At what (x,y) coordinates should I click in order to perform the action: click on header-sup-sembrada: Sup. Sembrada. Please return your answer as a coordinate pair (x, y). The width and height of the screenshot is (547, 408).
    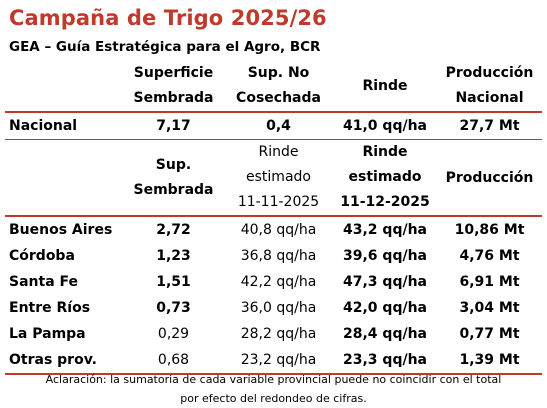
    Looking at the image, I should click on (173, 178).